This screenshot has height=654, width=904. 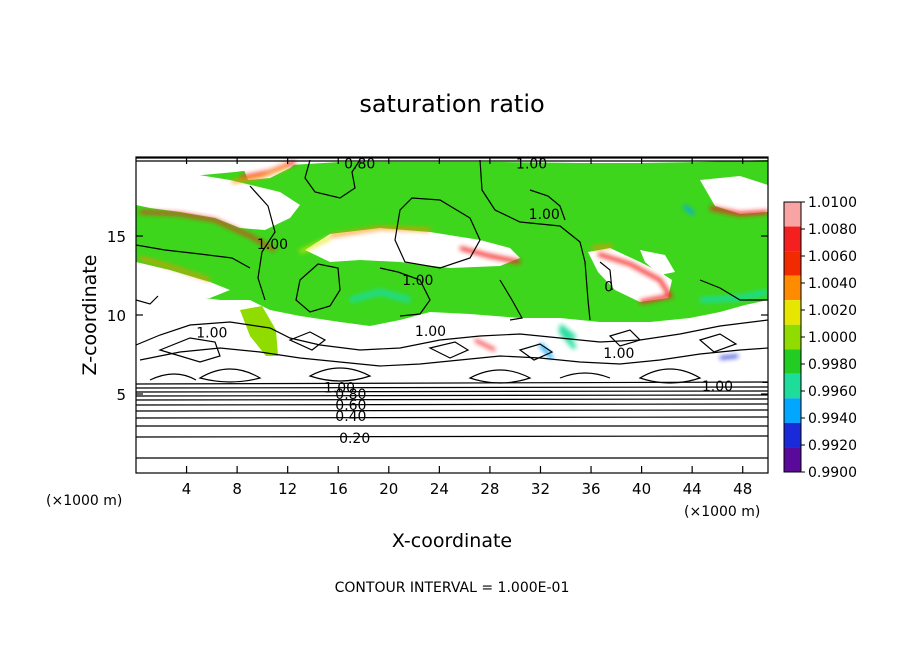 I want to click on x-tick-label: 4, so click(x=187, y=489).